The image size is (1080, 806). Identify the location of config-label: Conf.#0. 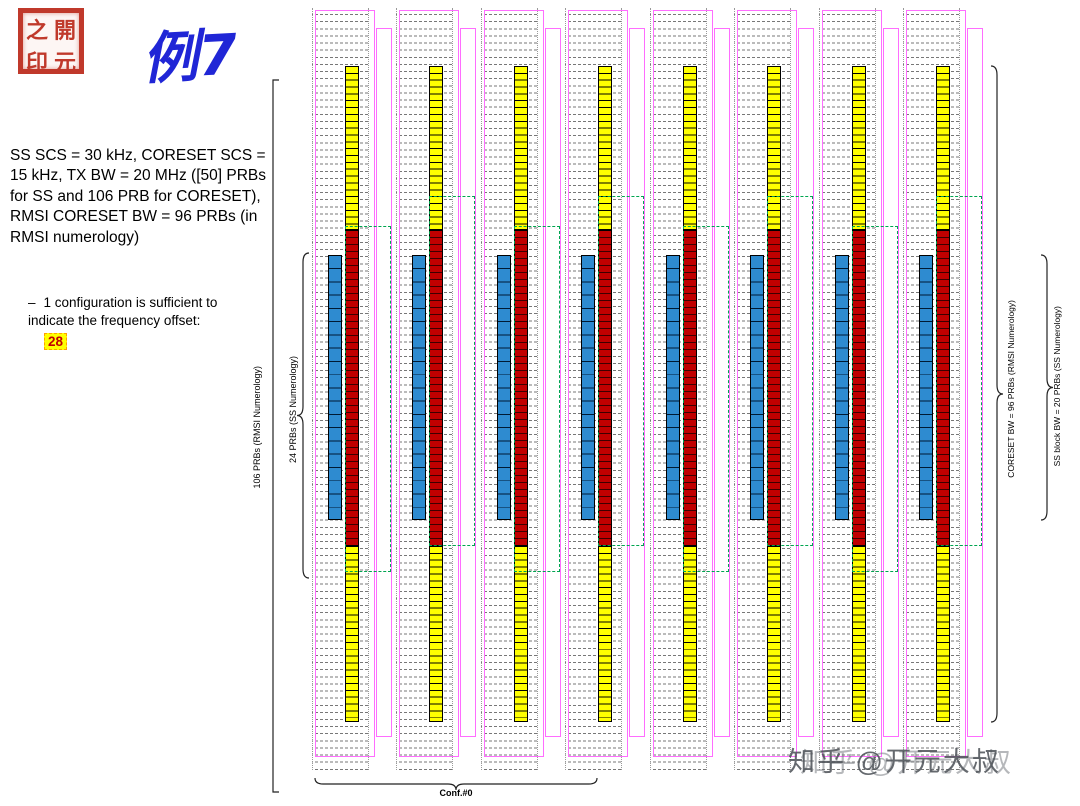
(456, 793).